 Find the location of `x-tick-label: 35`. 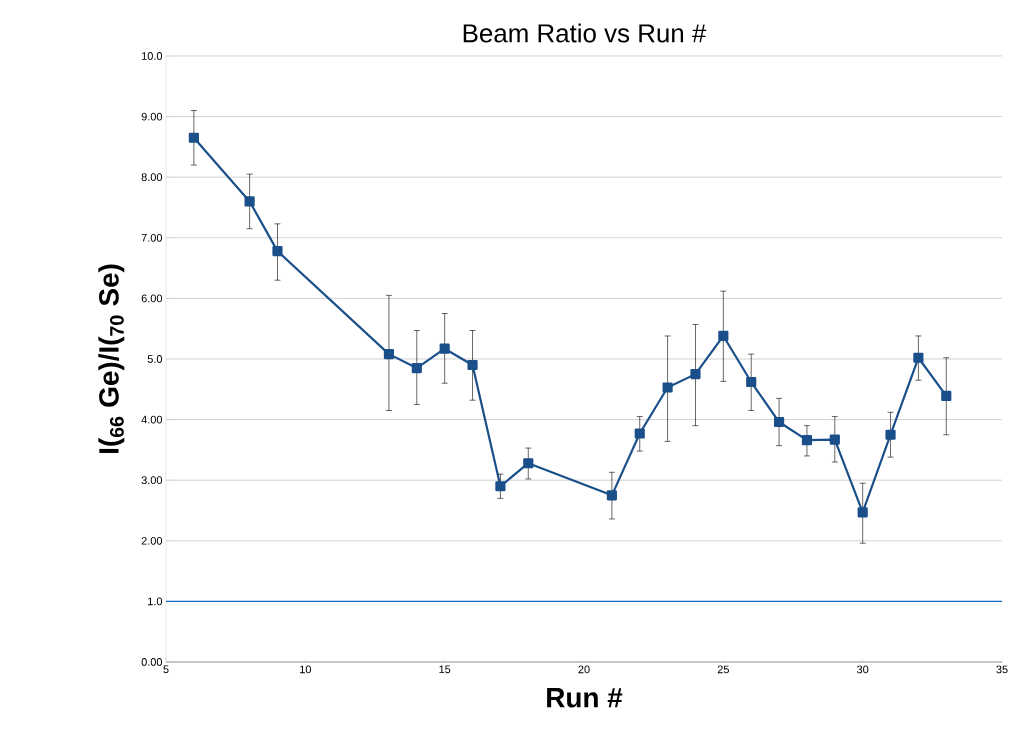

x-tick-label: 35 is located at coordinates (1002, 669).